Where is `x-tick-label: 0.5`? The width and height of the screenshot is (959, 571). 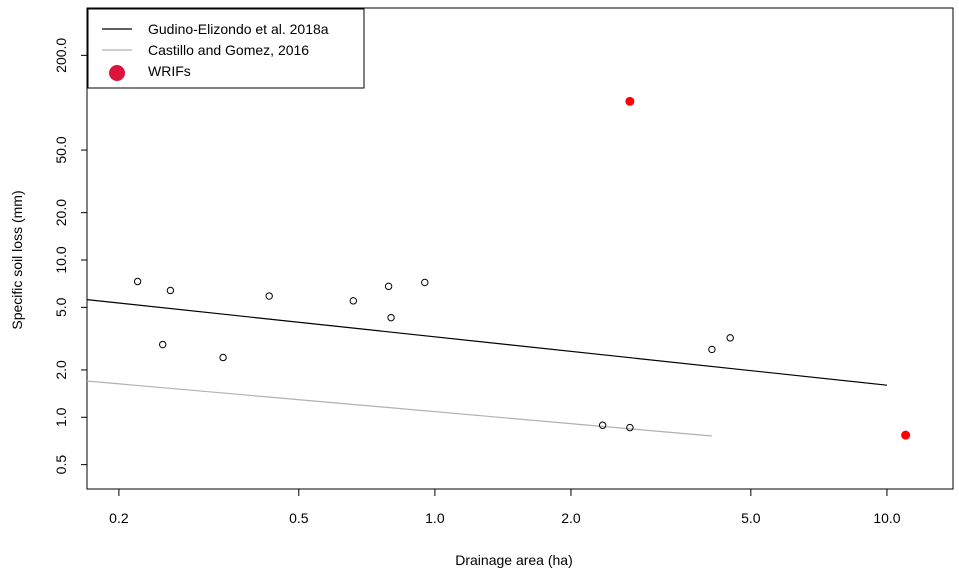 x-tick-label: 0.5 is located at coordinates (299, 518).